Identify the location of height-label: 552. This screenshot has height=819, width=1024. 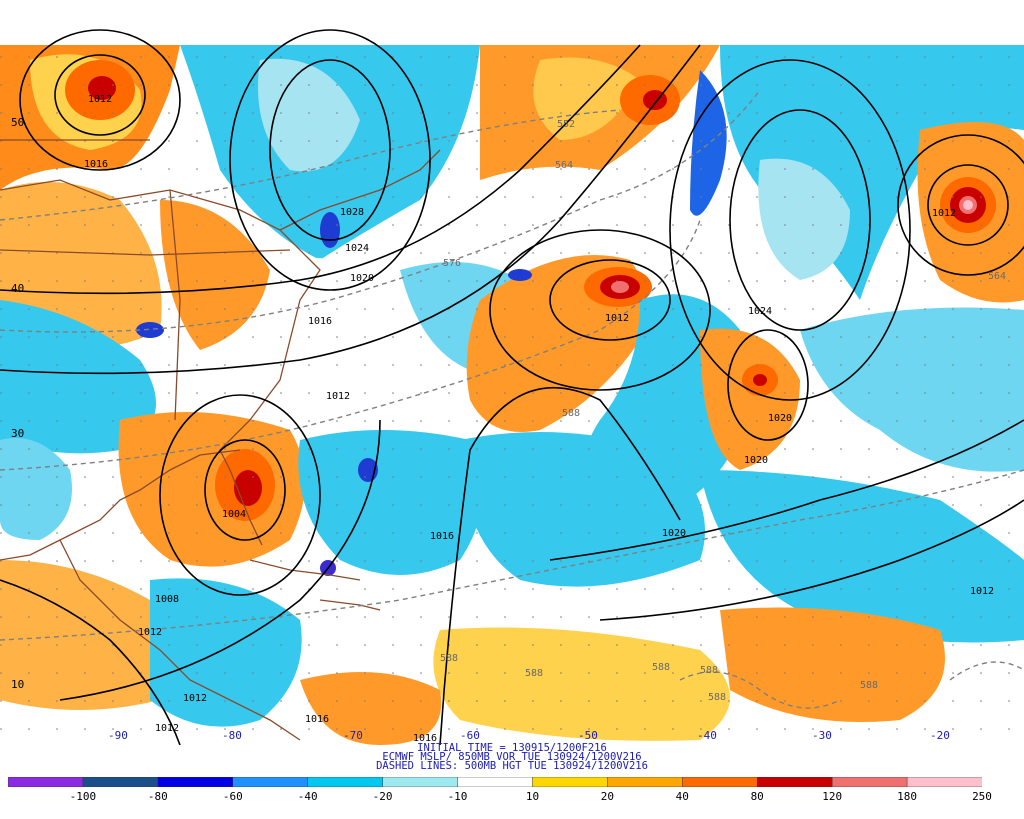
(566, 124).